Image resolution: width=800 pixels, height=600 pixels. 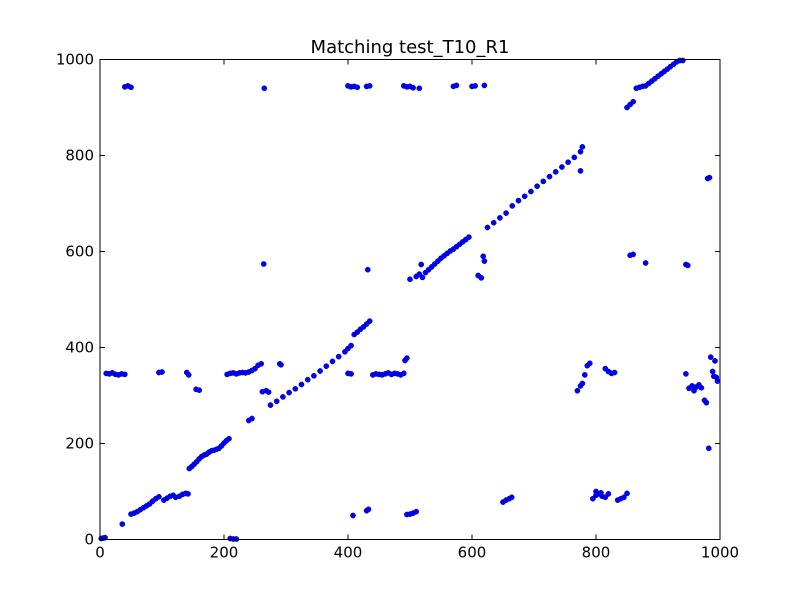 I want to click on x-tick-label: 600, so click(x=472, y=553).